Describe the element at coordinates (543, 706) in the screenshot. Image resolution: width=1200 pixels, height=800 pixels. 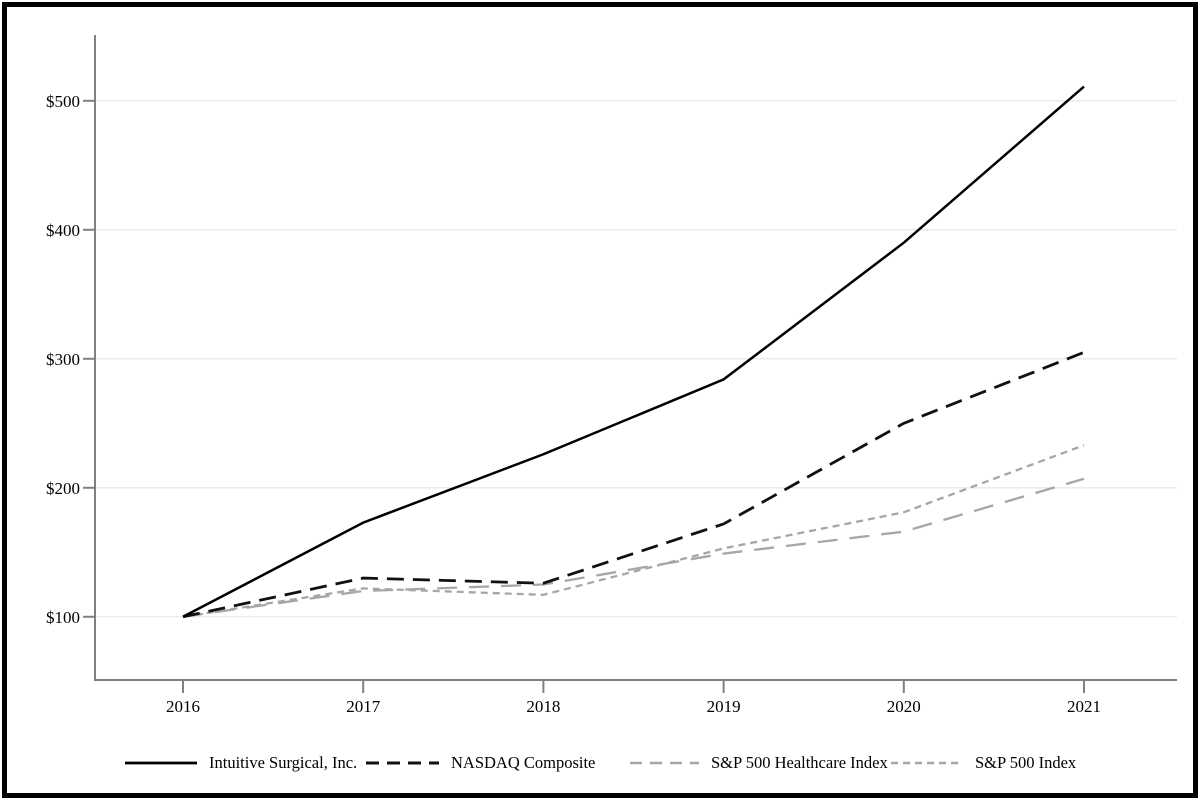
I see `x-axis-tick-label: 2018` at that location.